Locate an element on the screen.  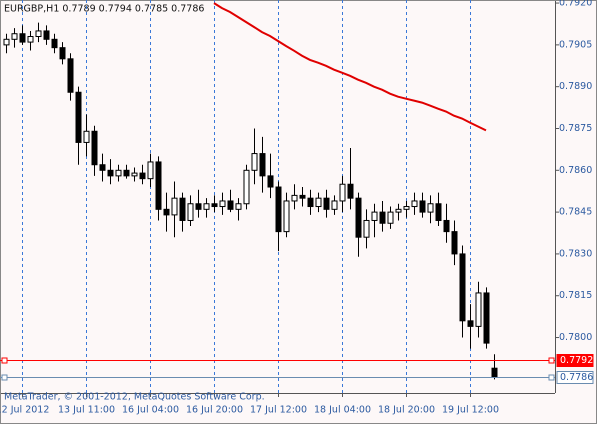
chart-title: EURGBP,H1 0.7789 0.7794 0.7785 0.7786 is located at coordinates (104, 9).